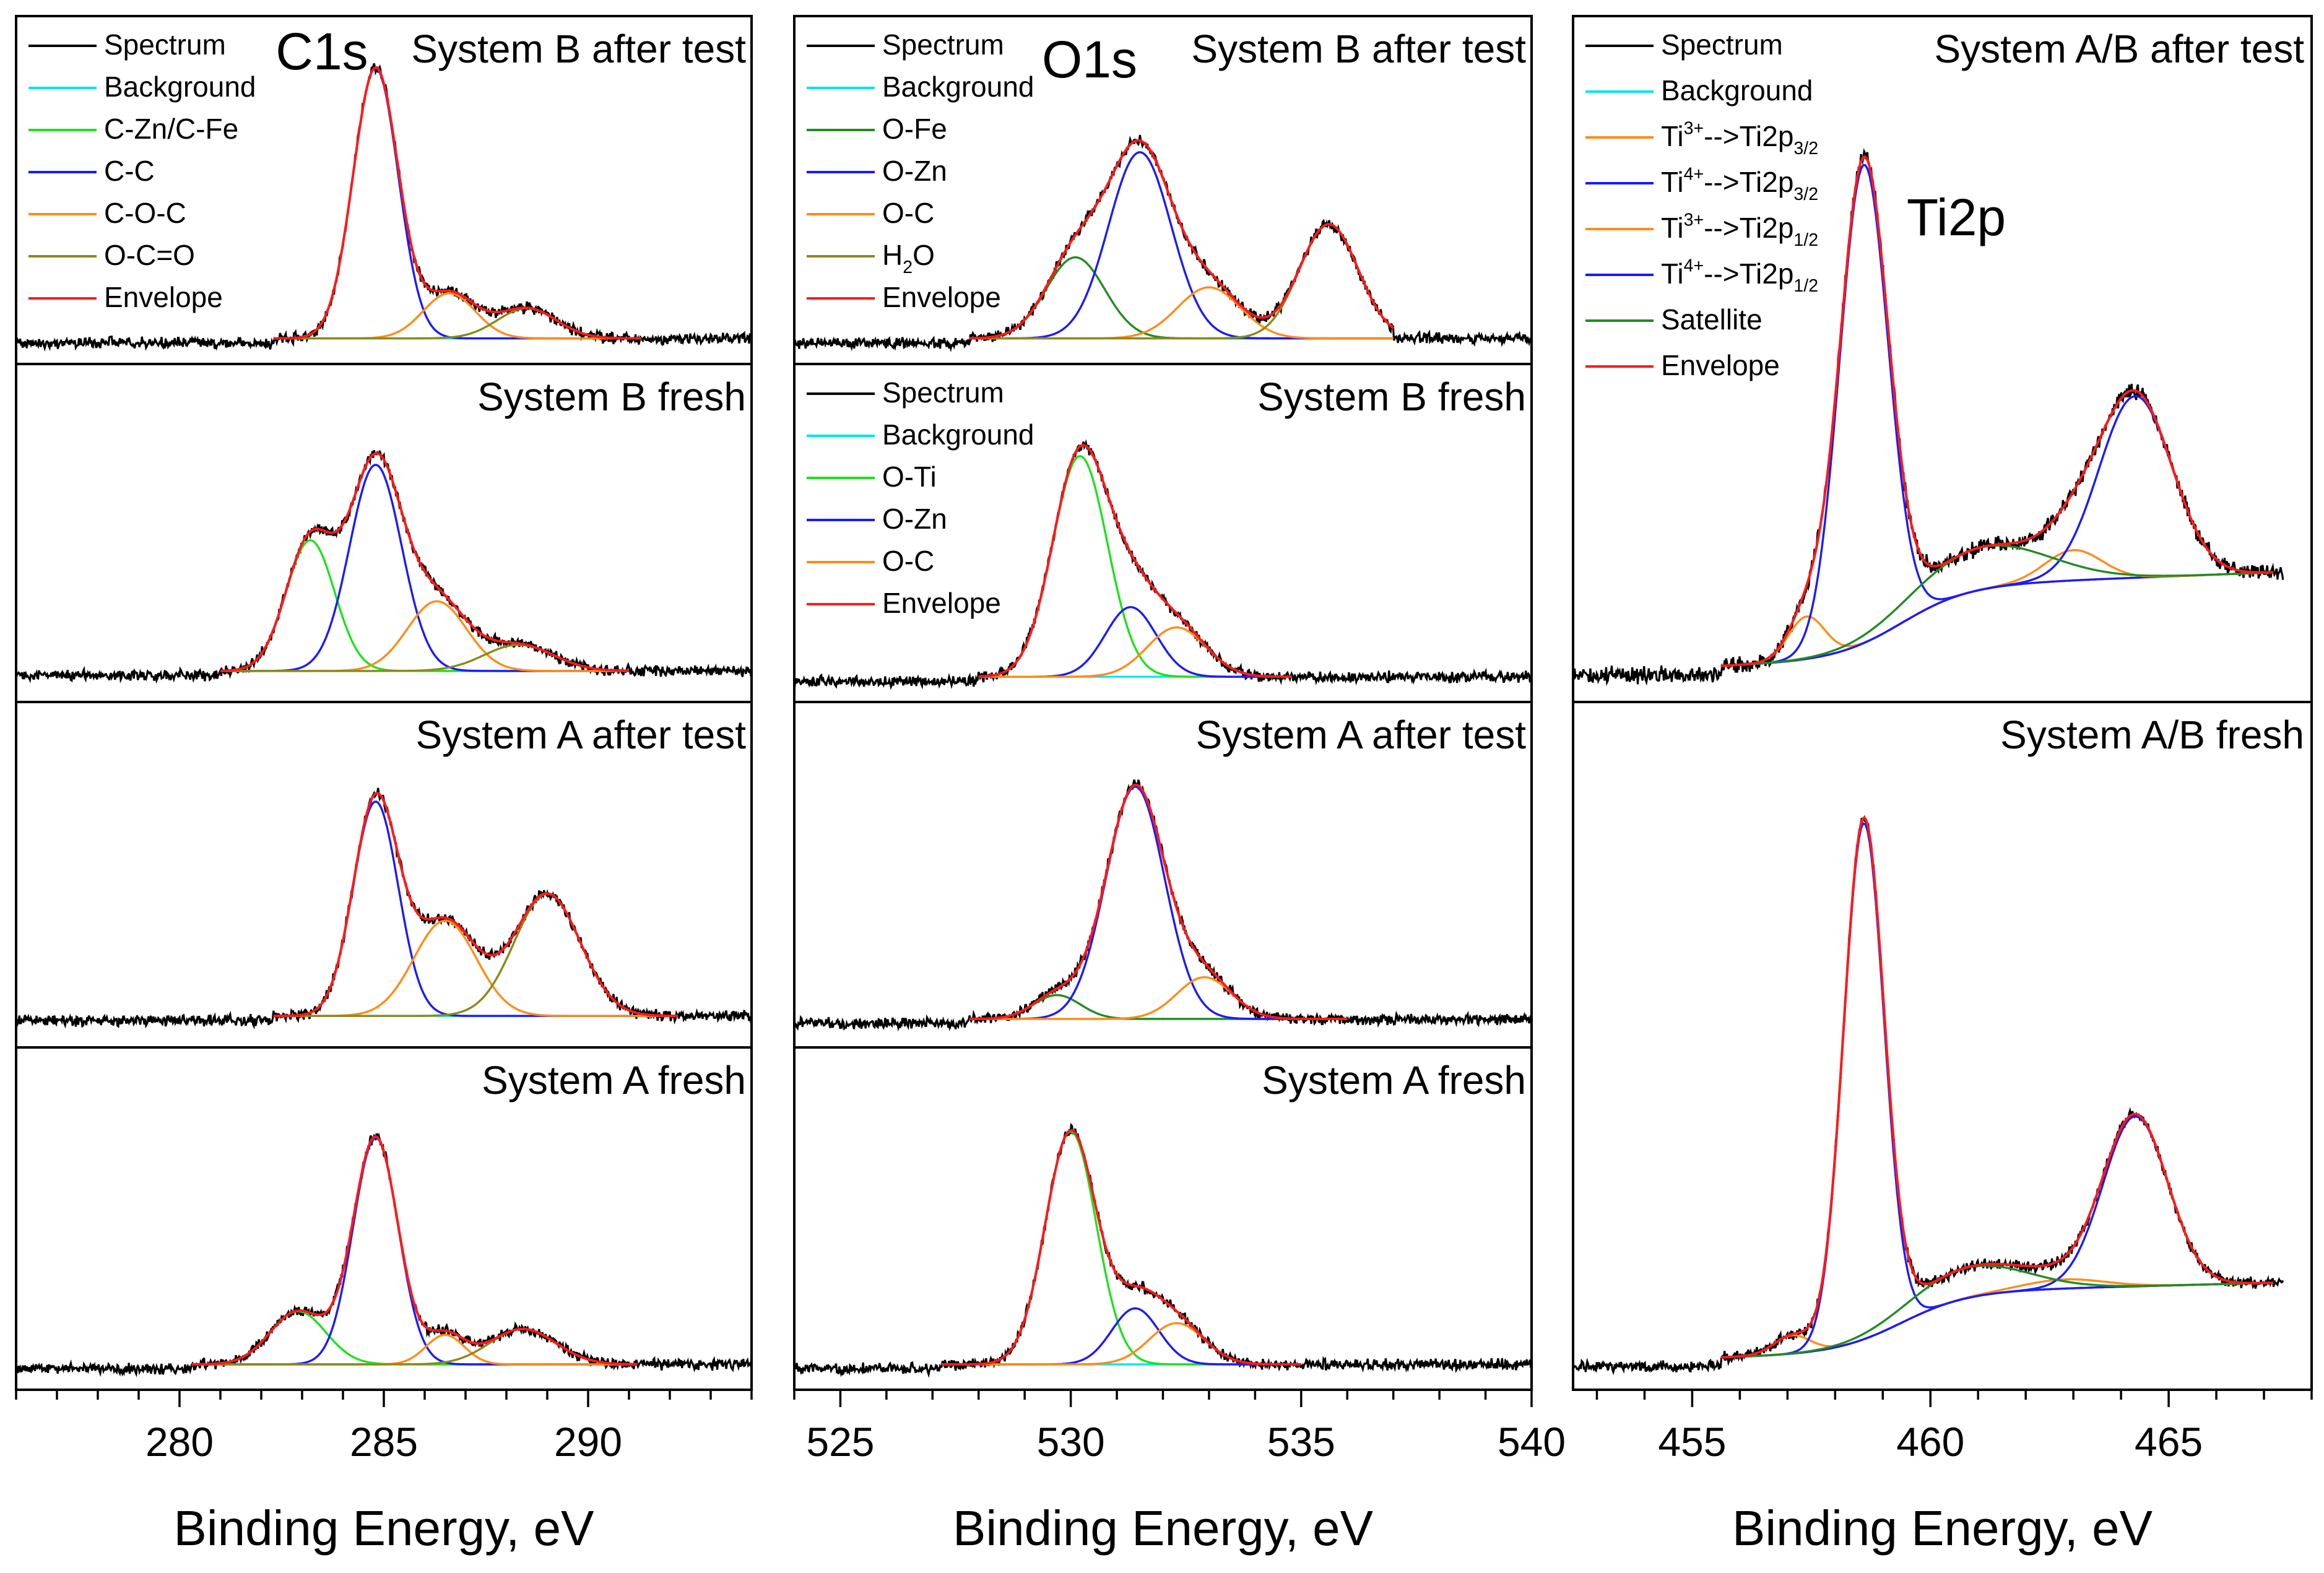 This screenshot has height=1573, width=2324. I want to click on panel-o1s-system-a-after-test: System A after test, so click(1163, 875).